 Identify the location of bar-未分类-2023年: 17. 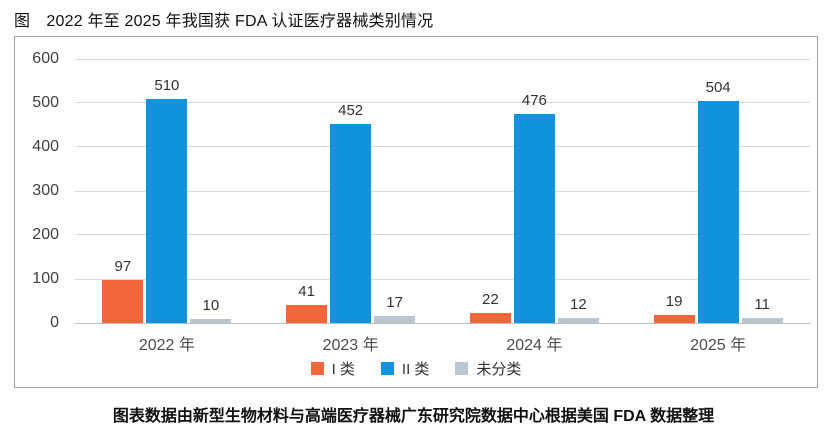
(395, 308).